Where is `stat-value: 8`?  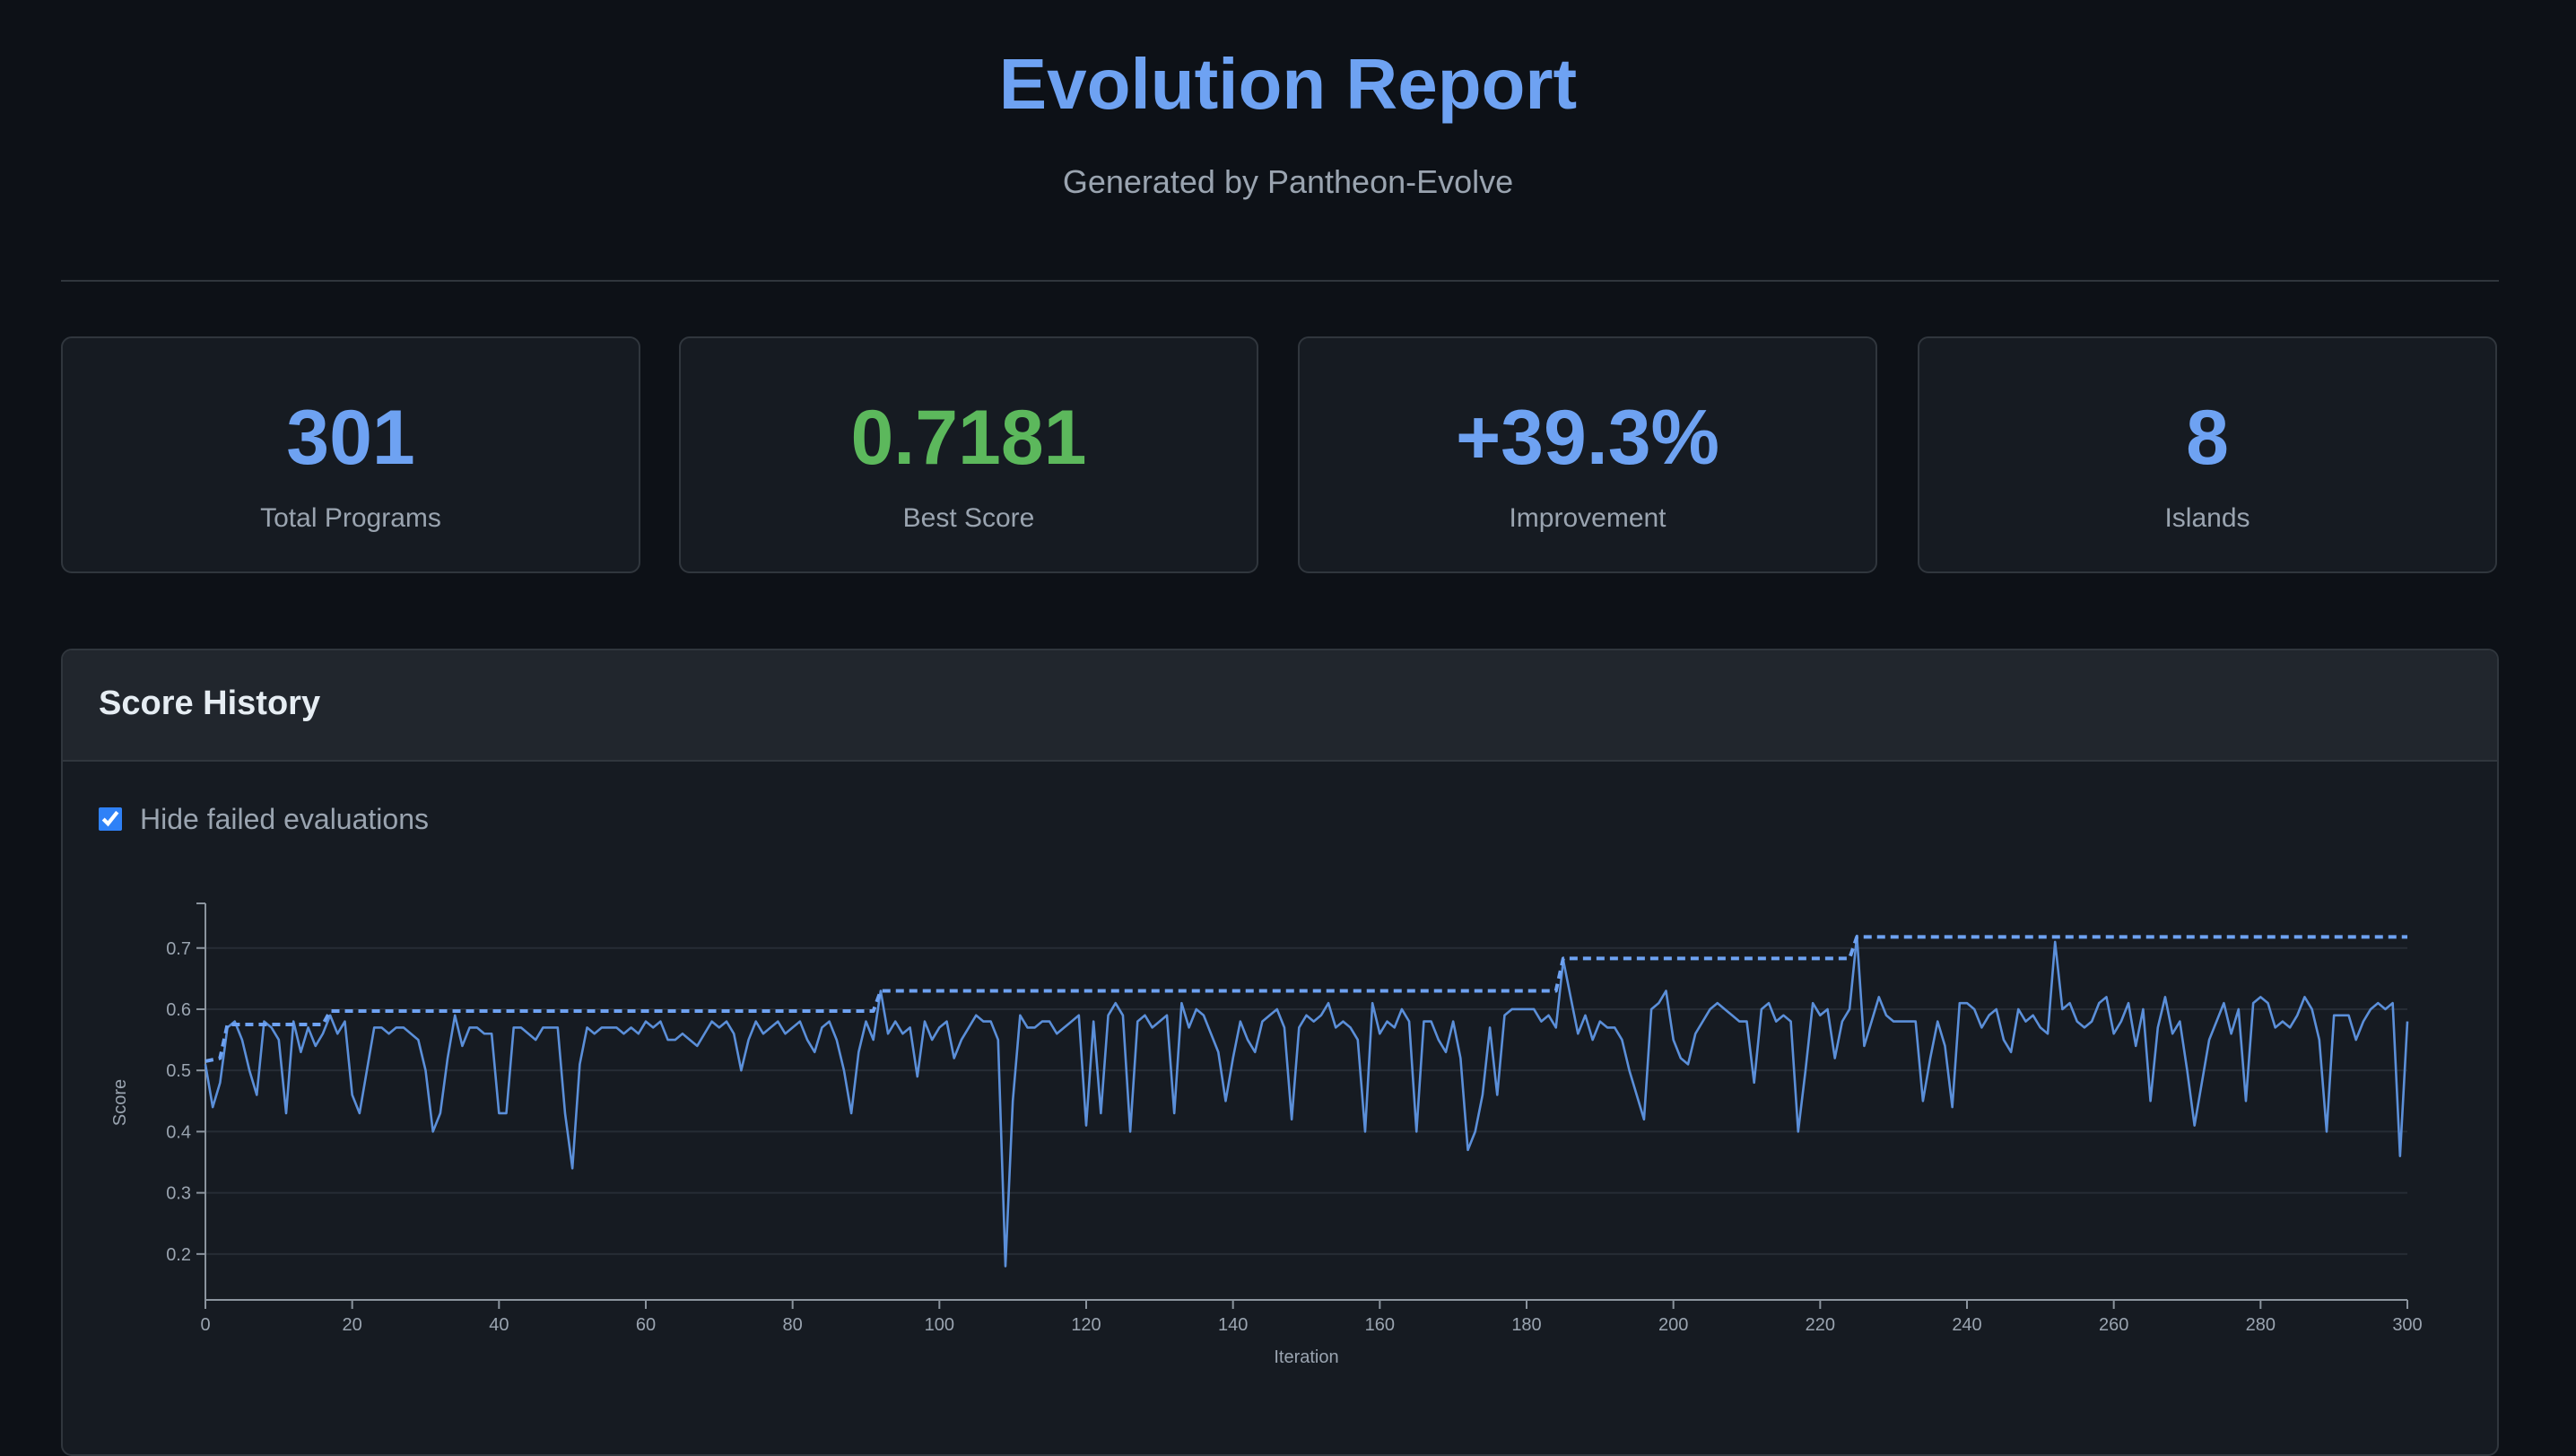 stat-value: 8 is located at coordinates (2207, 438).